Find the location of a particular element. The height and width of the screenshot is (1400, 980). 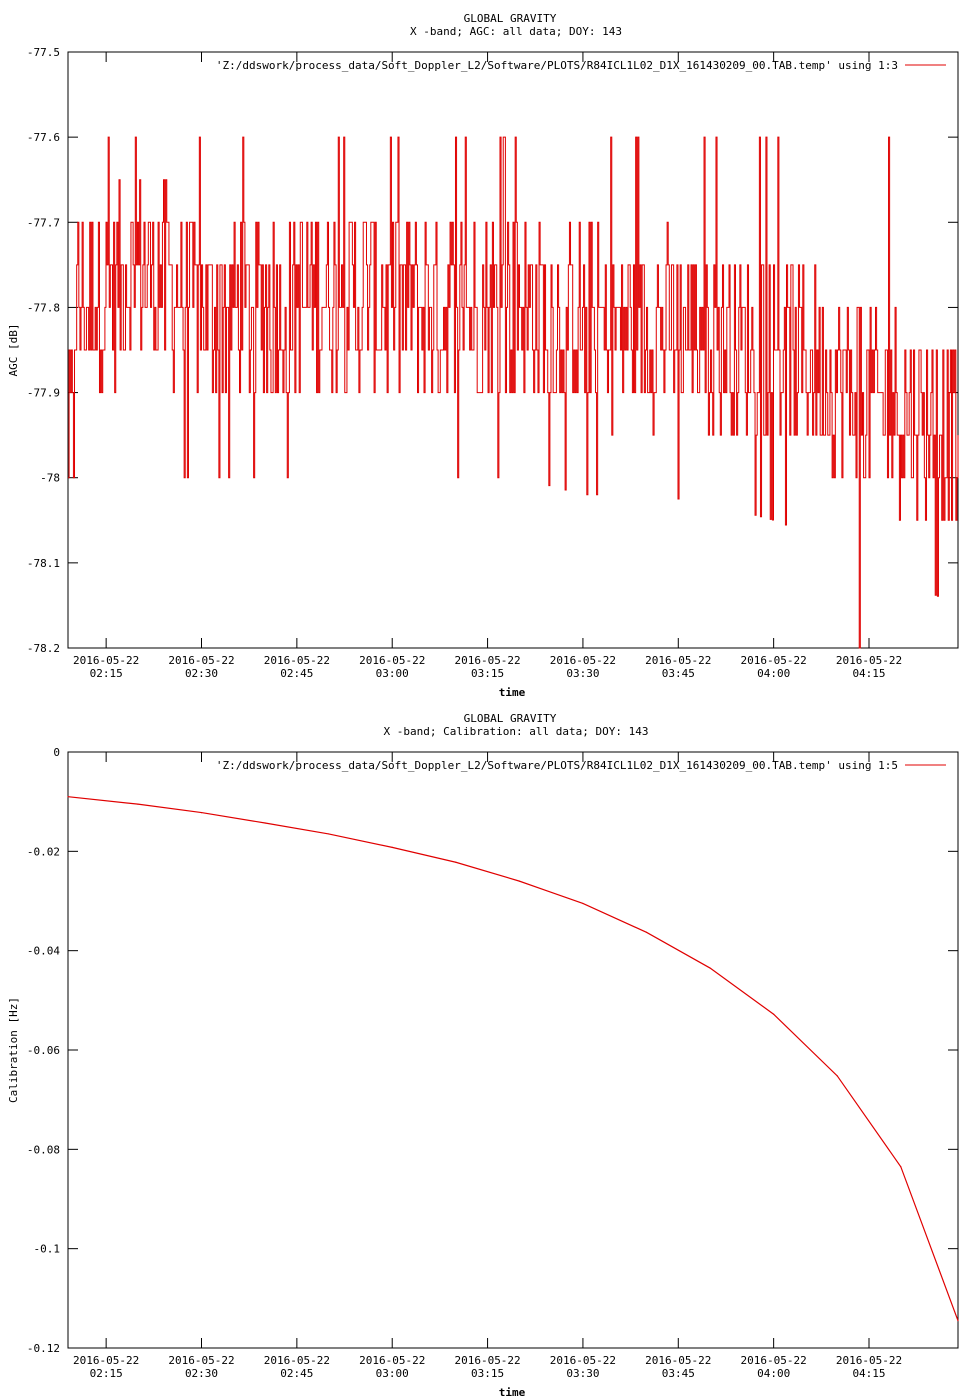

y-tick-label: -77.9 is located at coordinates (43, 393).